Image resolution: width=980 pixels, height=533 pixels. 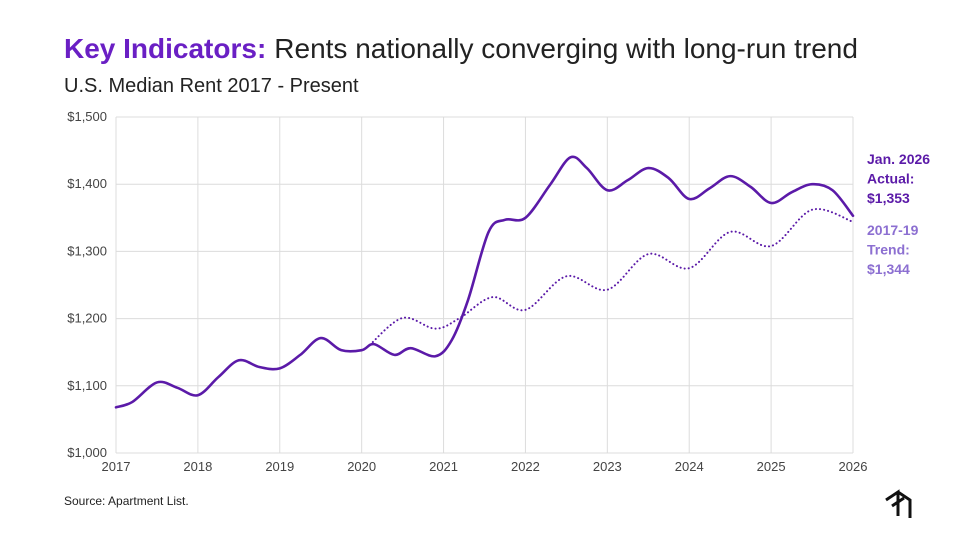 I want to click on x-tick-label: 2019, so click(x=279, y=466).